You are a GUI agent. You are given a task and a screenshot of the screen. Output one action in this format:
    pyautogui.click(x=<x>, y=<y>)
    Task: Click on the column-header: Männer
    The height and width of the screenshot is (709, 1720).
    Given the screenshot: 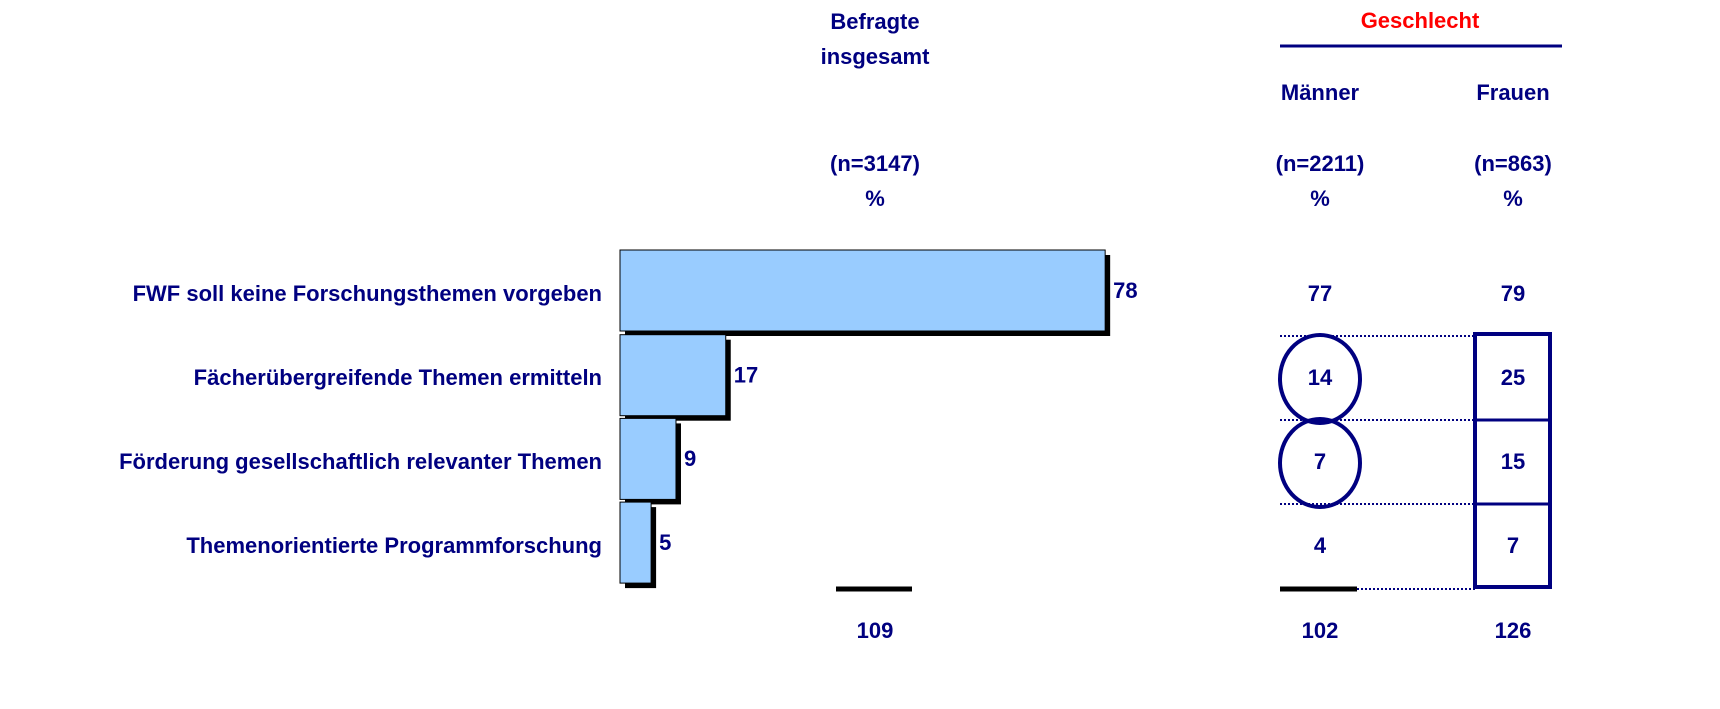 What is the action you would take?
    pyautogui.click(x=1320, y=92)
    